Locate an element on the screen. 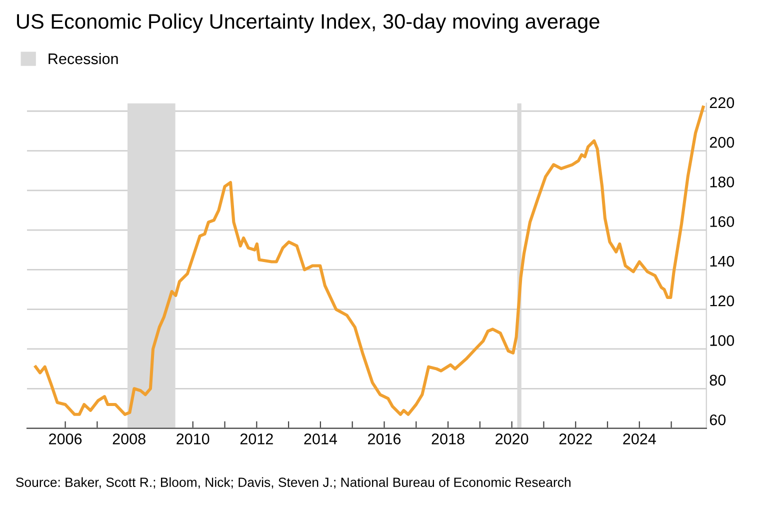 The image size is (772, 516). y-tick-label: 180 is located at coordinates (722, 182).